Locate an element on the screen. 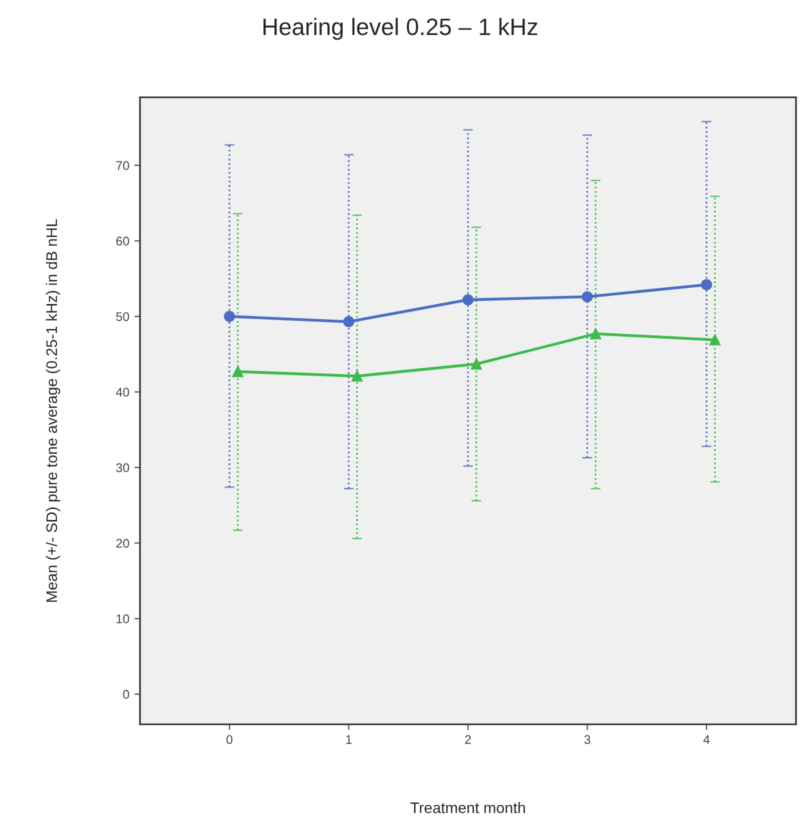  y-tick-label: 20 is located at coordinates (123, 543).